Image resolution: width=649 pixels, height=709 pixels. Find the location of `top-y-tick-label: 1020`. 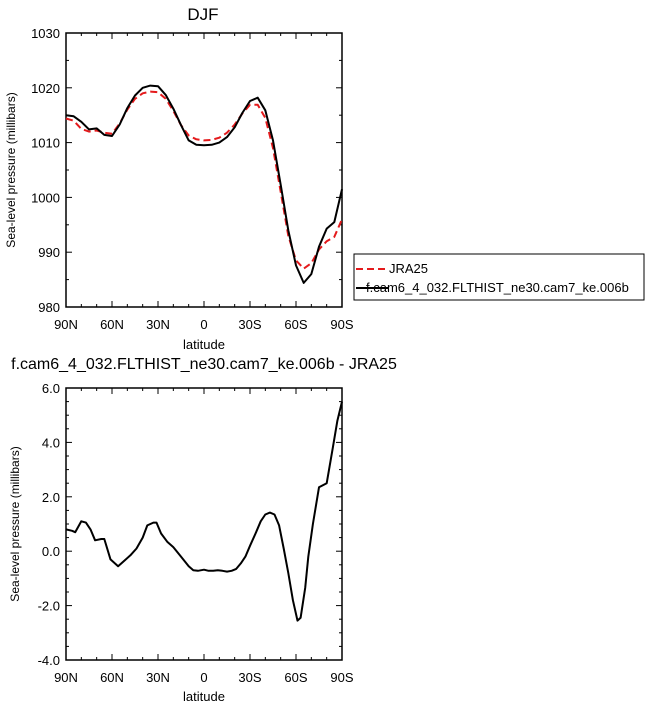

top-y-tick-label: 1020 is located at coordinates (45, 88).